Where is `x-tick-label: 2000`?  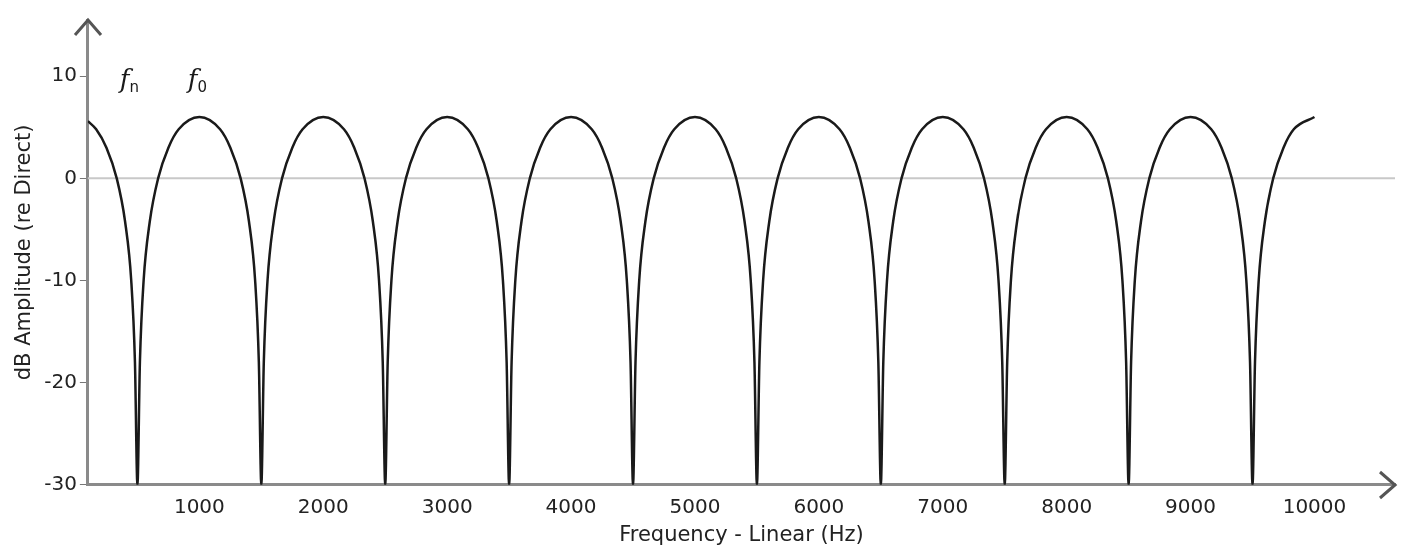
x-tick-label: 2000 is located at coordinates (323, 506).